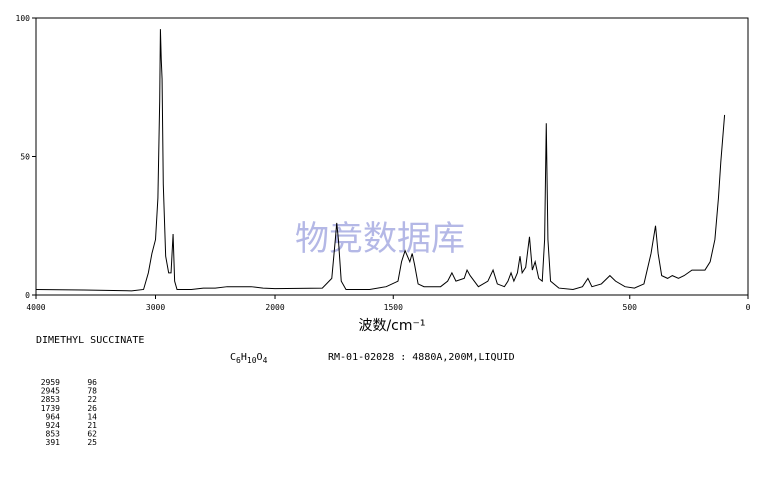 Image resolution: width=761 pixels, height=477 pixels. What do you see at coordinates (92, 391) in the screenshot?
I see `peak-intensity: 78` at bounding box center [92, 391].